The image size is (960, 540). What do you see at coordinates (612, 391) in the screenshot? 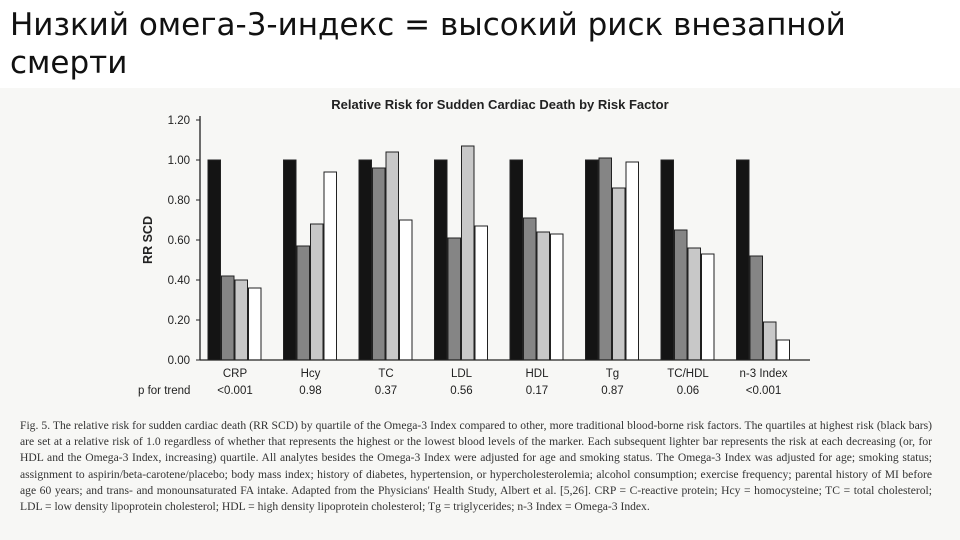
I see `p-value-label: 0.87` at bounding box center [612, 391].